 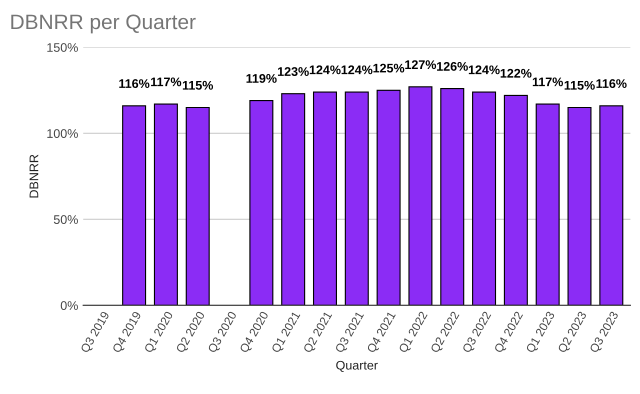 I want to click on data-label: 125%, so click(x=388, y=68).